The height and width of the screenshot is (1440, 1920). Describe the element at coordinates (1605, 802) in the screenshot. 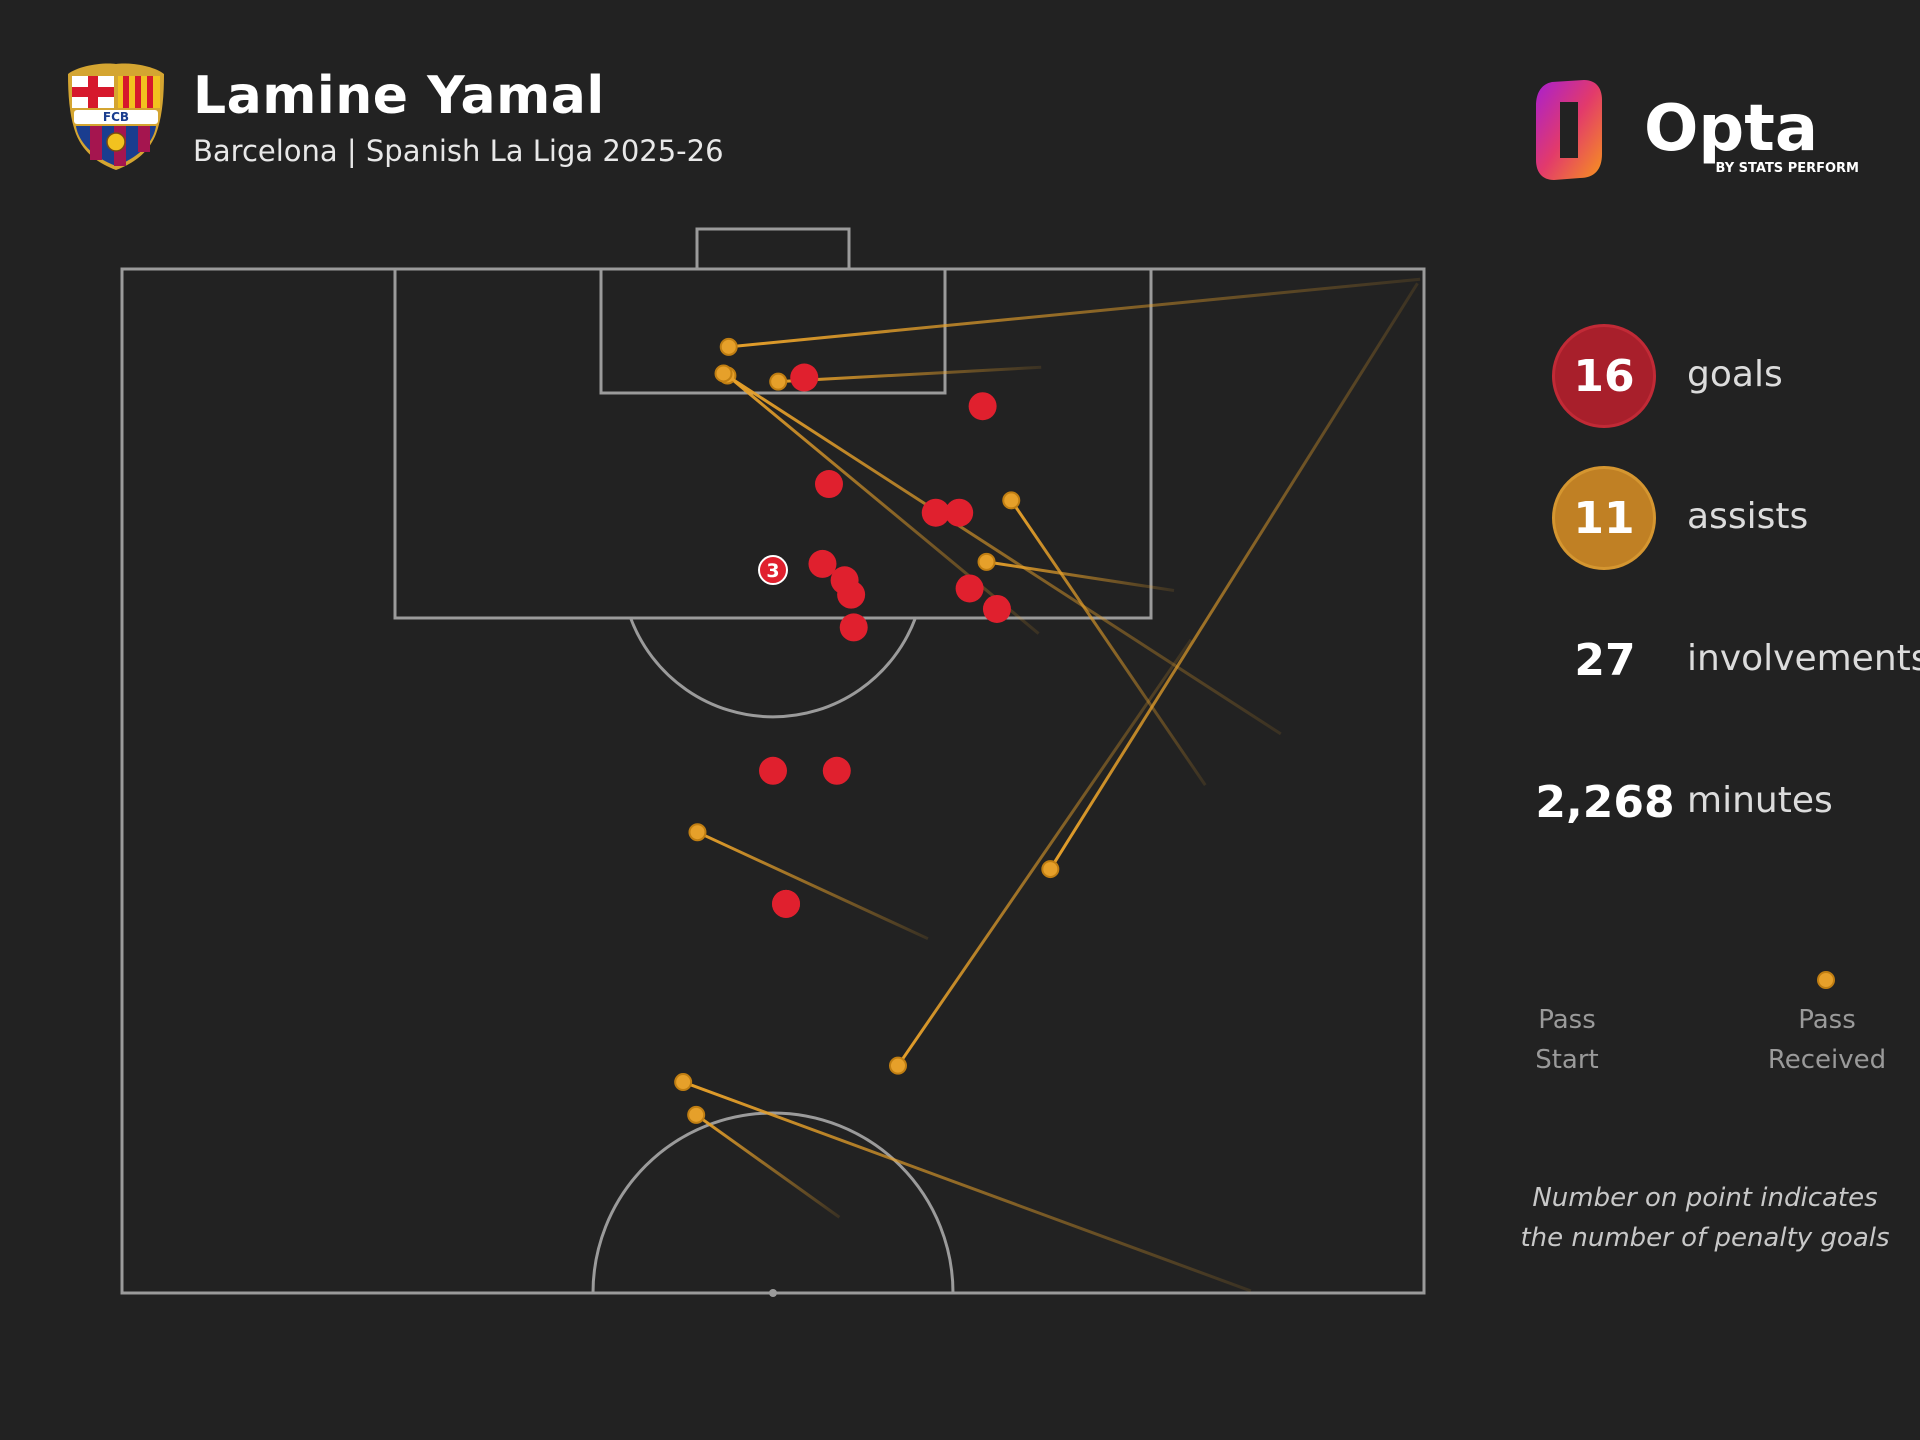

I see `minutes-count: 2,268` at that location.